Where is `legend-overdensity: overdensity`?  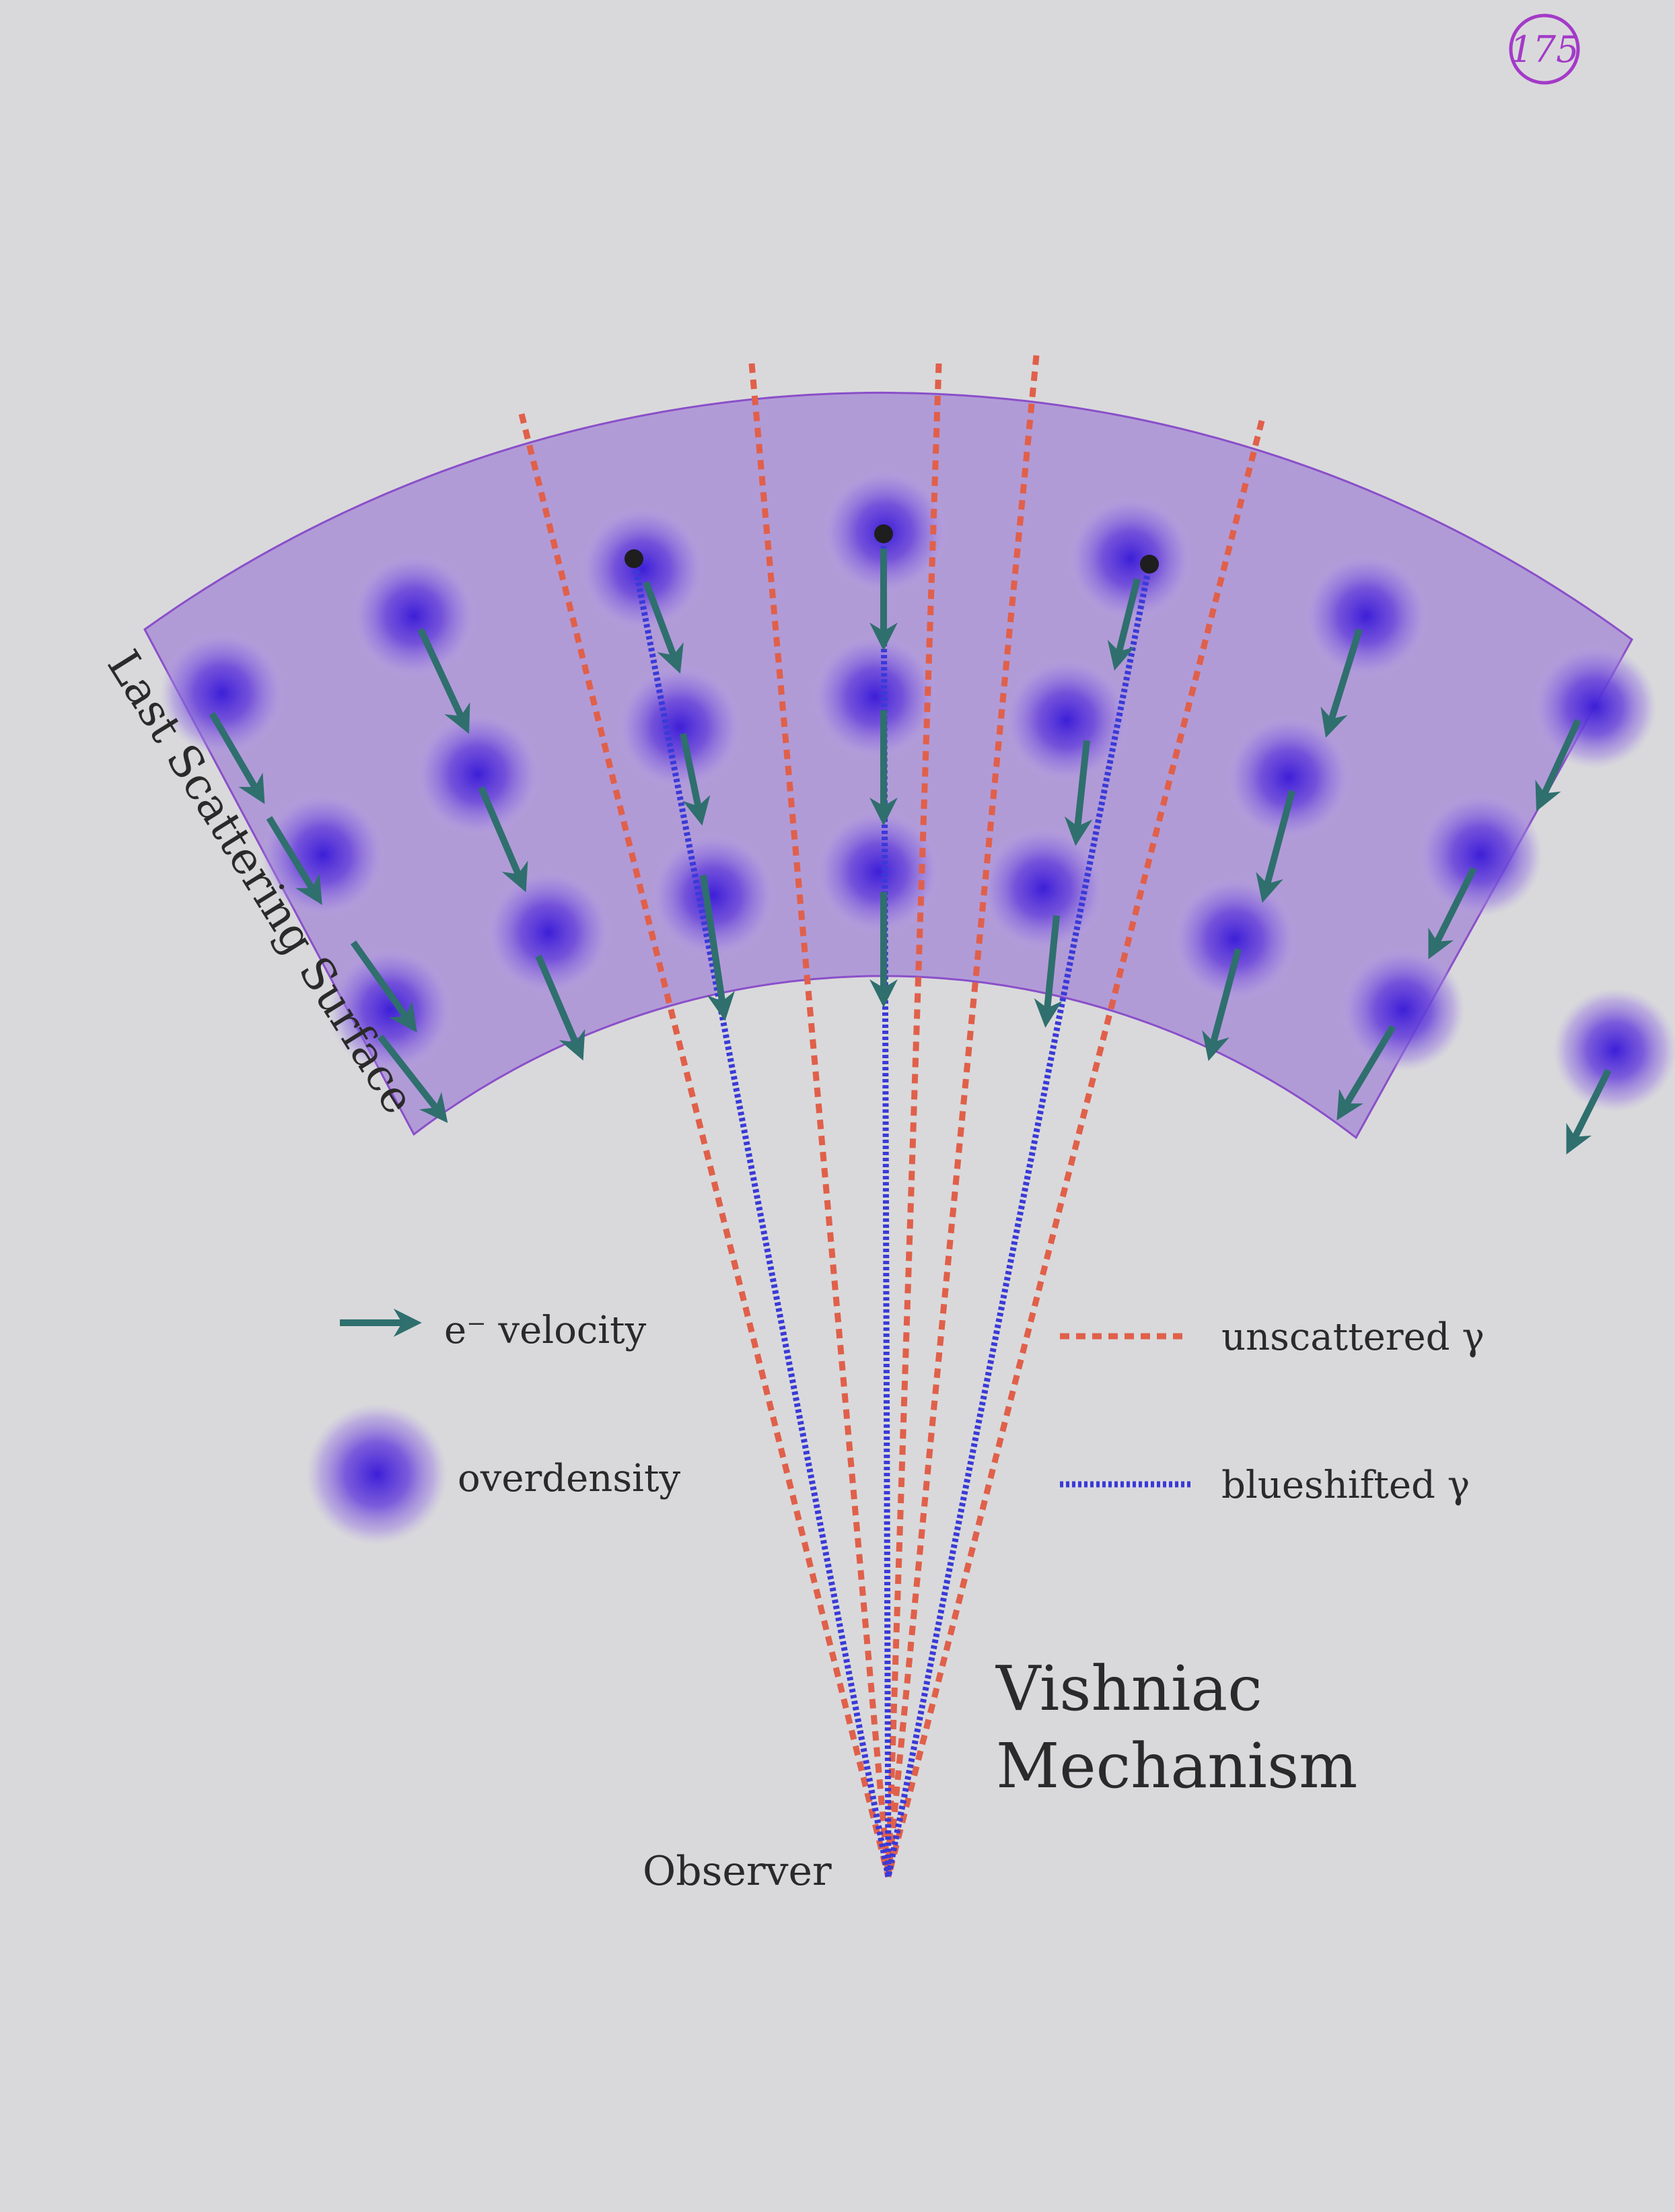
legend-overdensity: overdensity is located at coordinates (493, 1474).